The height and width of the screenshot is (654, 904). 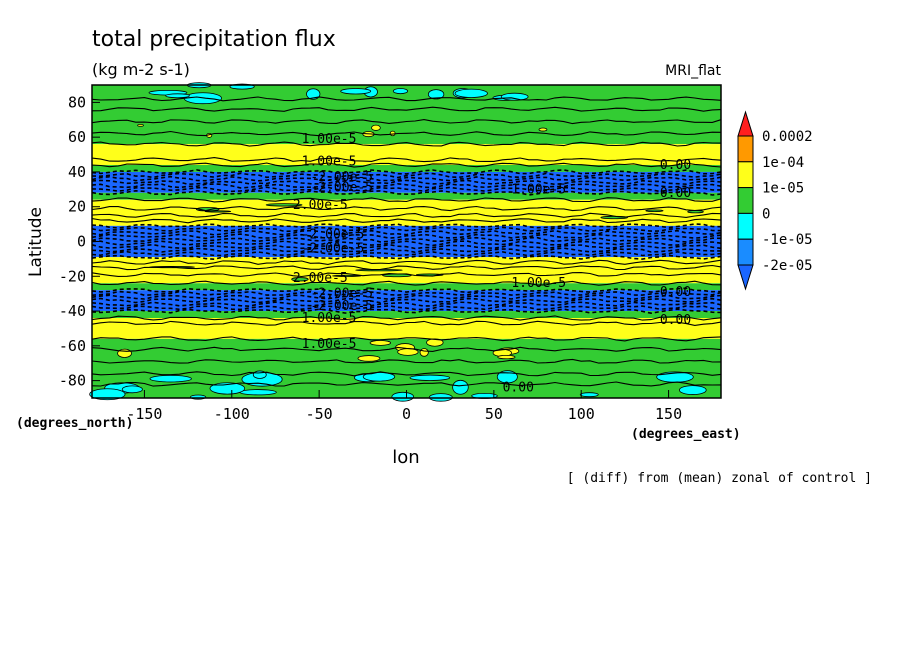 What do you see at coordinates (77, 172) in the screenshot?
I see `y-tick-label-6: 40` at bounding box center [77, 172].